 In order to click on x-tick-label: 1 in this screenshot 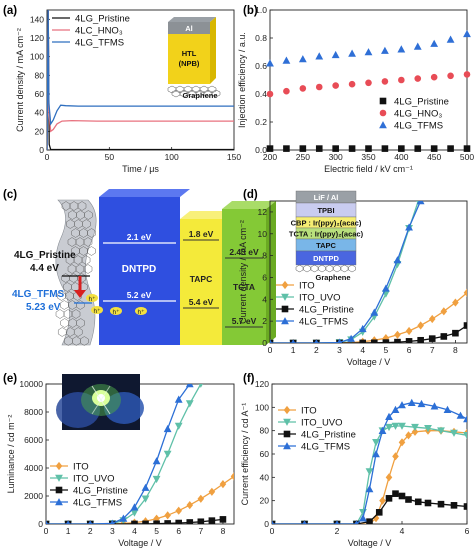, I will do `click(68, 531)`.